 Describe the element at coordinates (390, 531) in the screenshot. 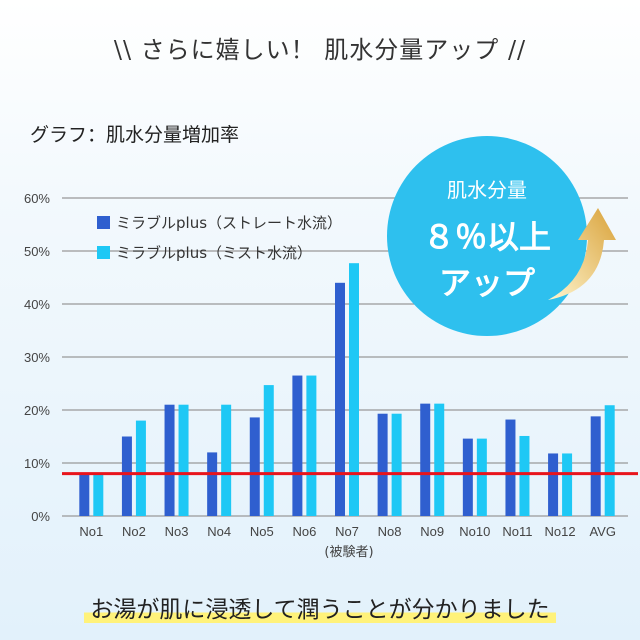

I see `x-tick-label: No8` at that location.